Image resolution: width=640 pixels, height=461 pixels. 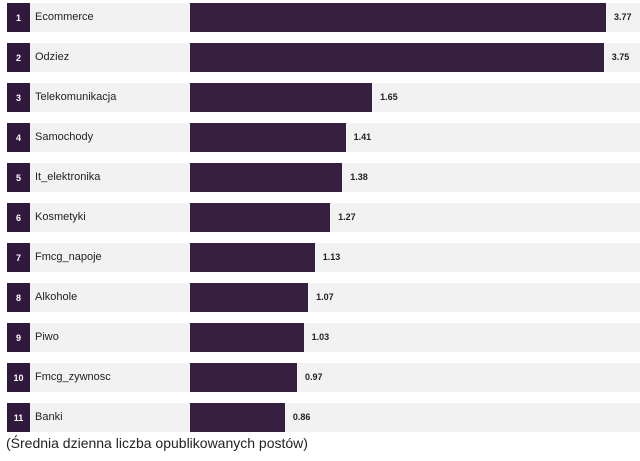 I want to click on chart-row: 1 Ecommerce 3.77, so click(x=323, y=17).